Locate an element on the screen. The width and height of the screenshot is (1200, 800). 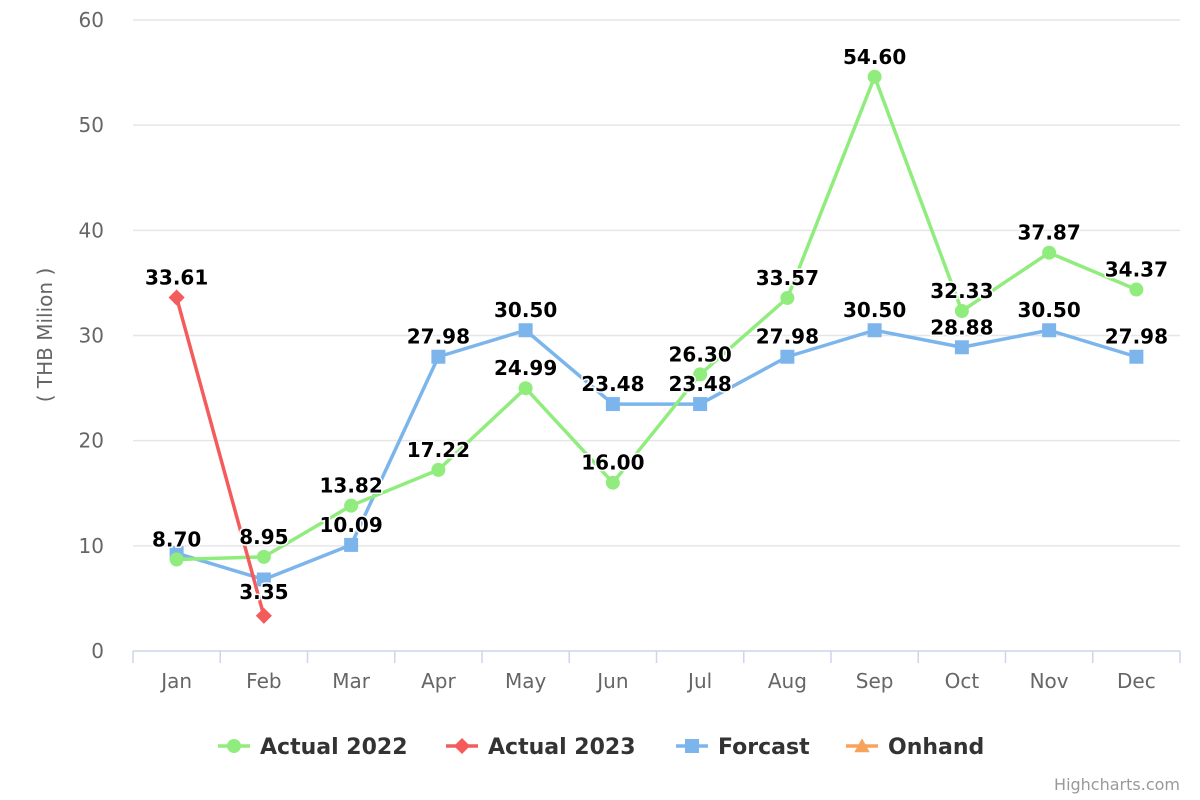
data-label: 32.33 is located at coordinates (961, 291).